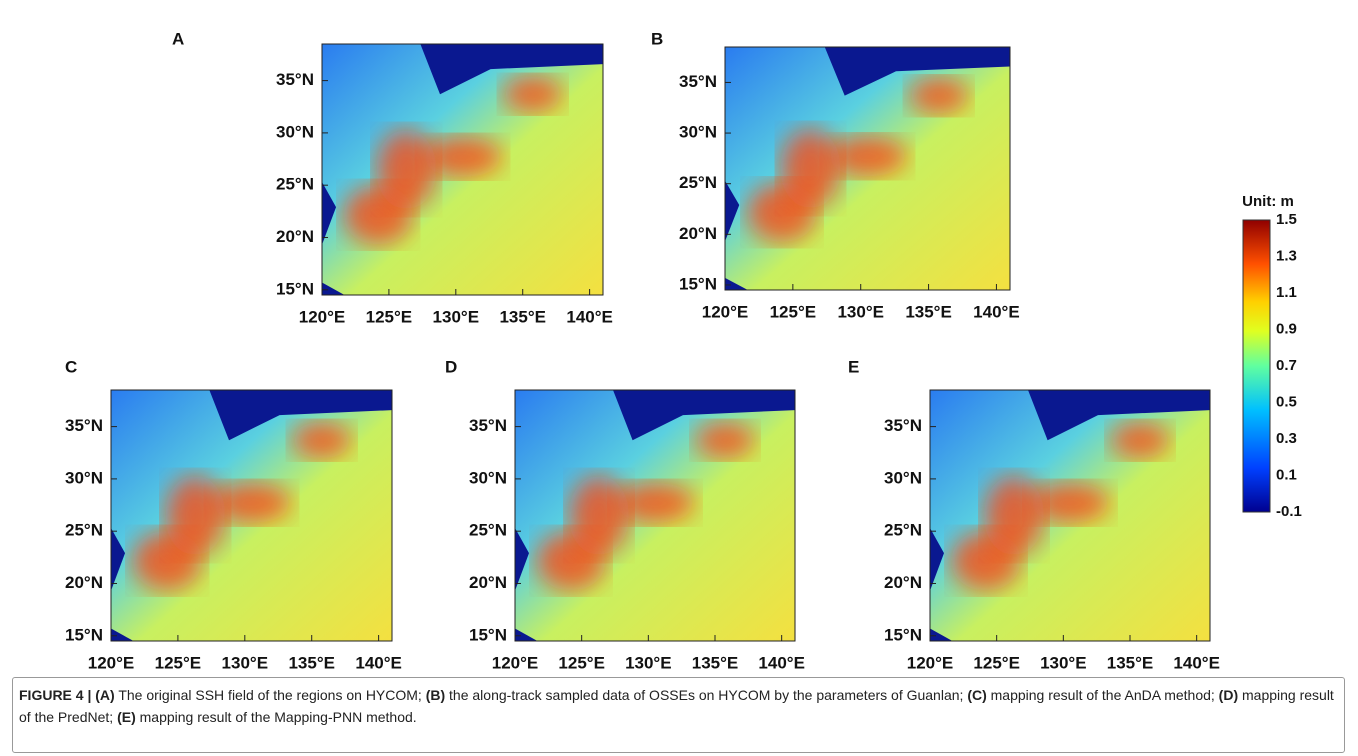 Image resolution: width=1358 pixels, height=756 pixels. I want to click on colorbar-tick-label: 0.9, so click(1286, 328).